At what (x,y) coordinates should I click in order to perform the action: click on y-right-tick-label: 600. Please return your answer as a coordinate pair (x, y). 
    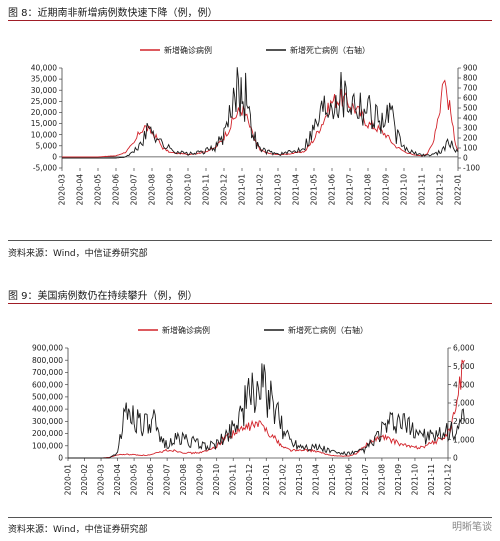
    Looking at the image, I should click on (470, 98).